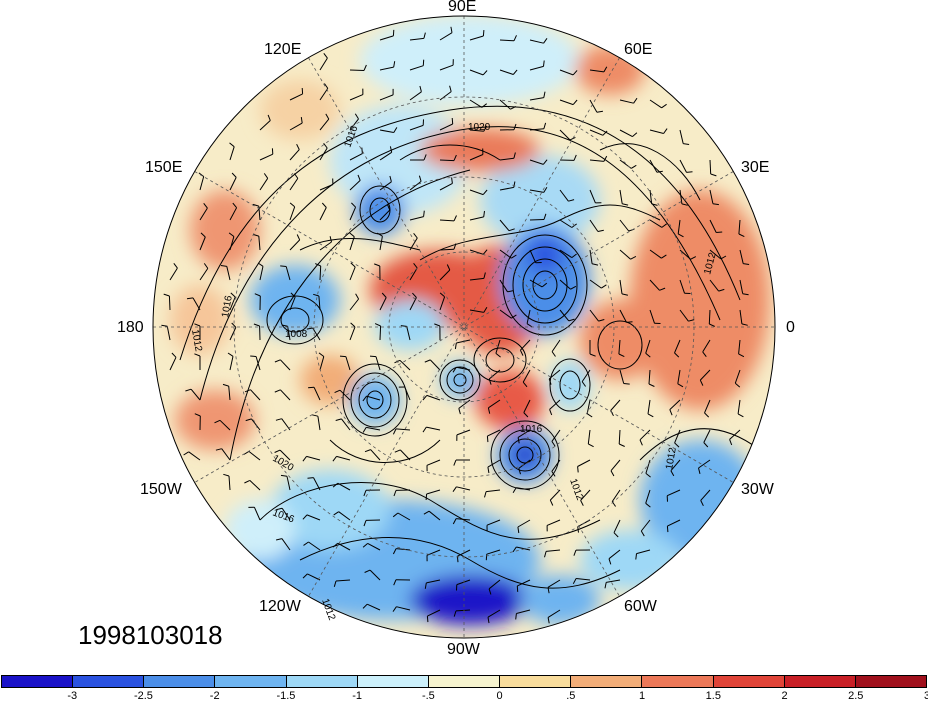 This screenshot has width=928, height=702. Describe the element at coordinates (755, 167) in the screenshot. I see `lon-label-30e: 30E` at that location.